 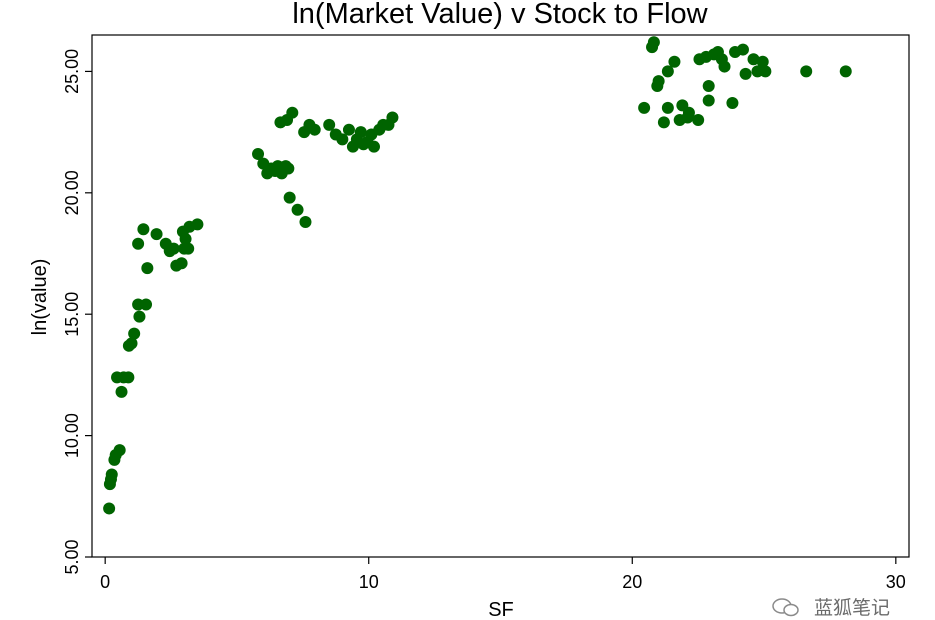 I want to click on y-tick-label: 20.00, so click(x=72, y=192).